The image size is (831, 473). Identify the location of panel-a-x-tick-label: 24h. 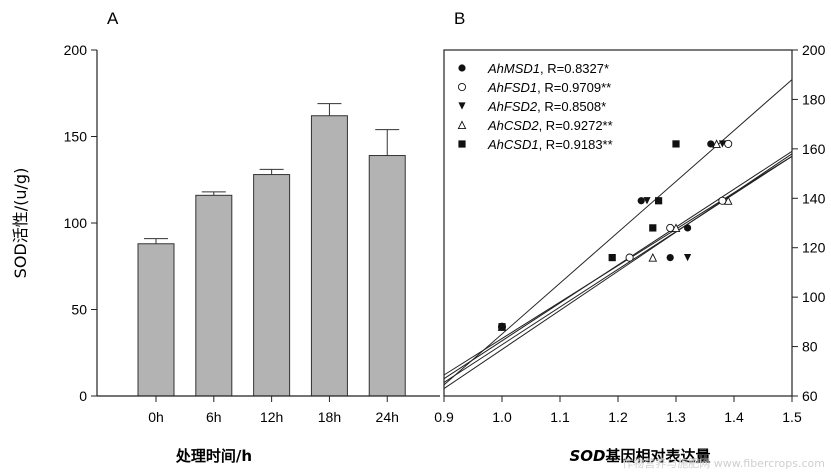
(387, 417).